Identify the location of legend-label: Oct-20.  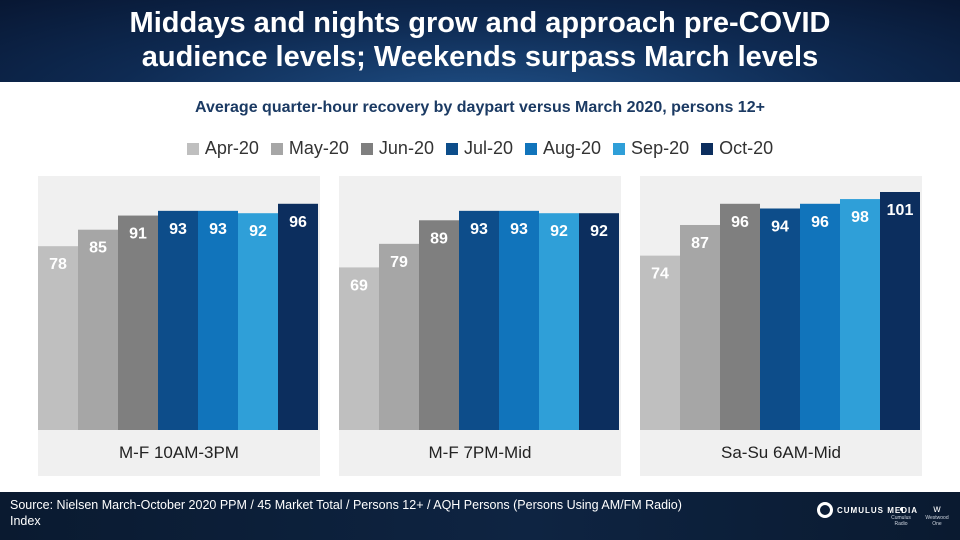
(746, 148).